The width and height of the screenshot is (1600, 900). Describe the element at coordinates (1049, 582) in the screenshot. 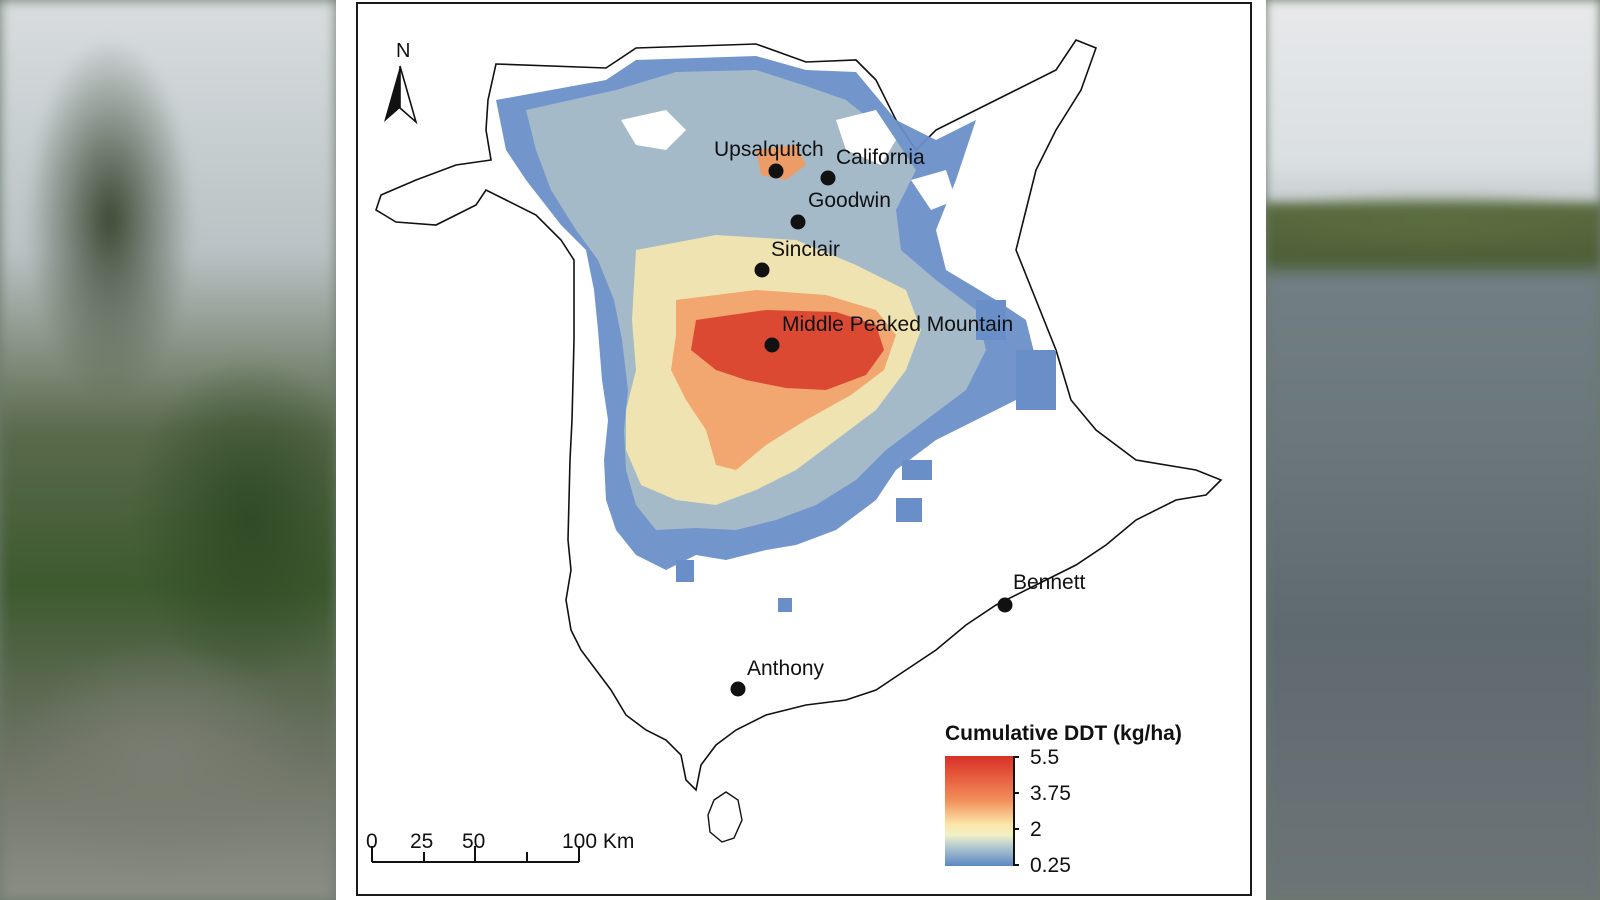

I see `site-label-bennett: Bennett` at that location.